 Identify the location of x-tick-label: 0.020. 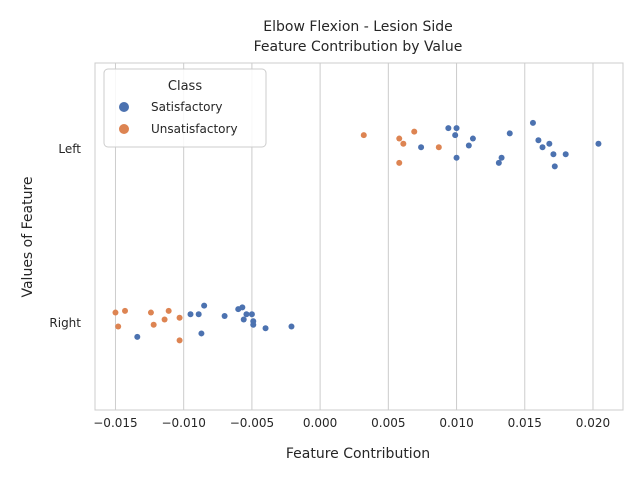
(593, 423).